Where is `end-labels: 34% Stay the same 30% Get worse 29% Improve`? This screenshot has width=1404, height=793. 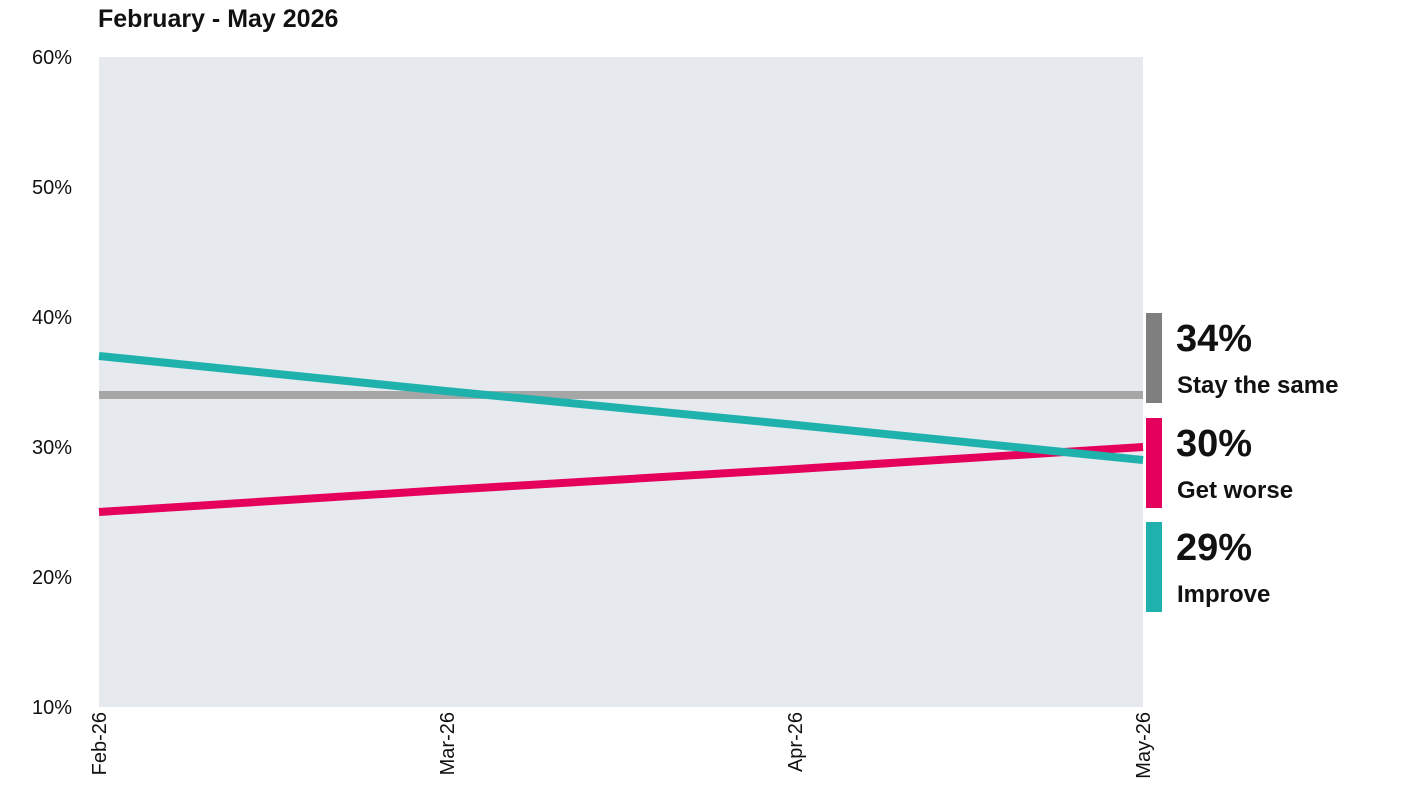 end-labels: 34% Stay the same 30% Get worse 29% Improve is located at coordinates (1242, 462).